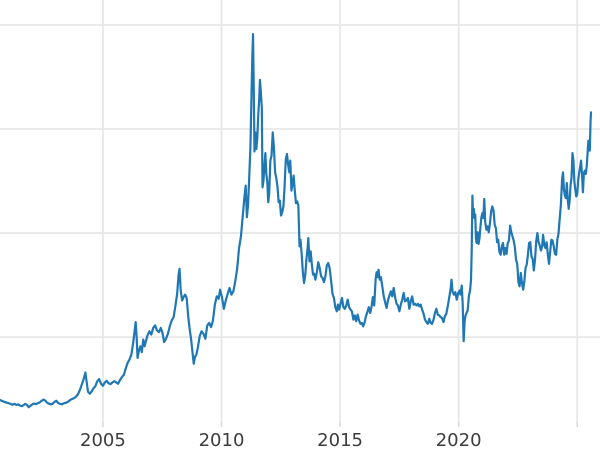  I want to click on x-tick-label: 2010, so click(222, 440).